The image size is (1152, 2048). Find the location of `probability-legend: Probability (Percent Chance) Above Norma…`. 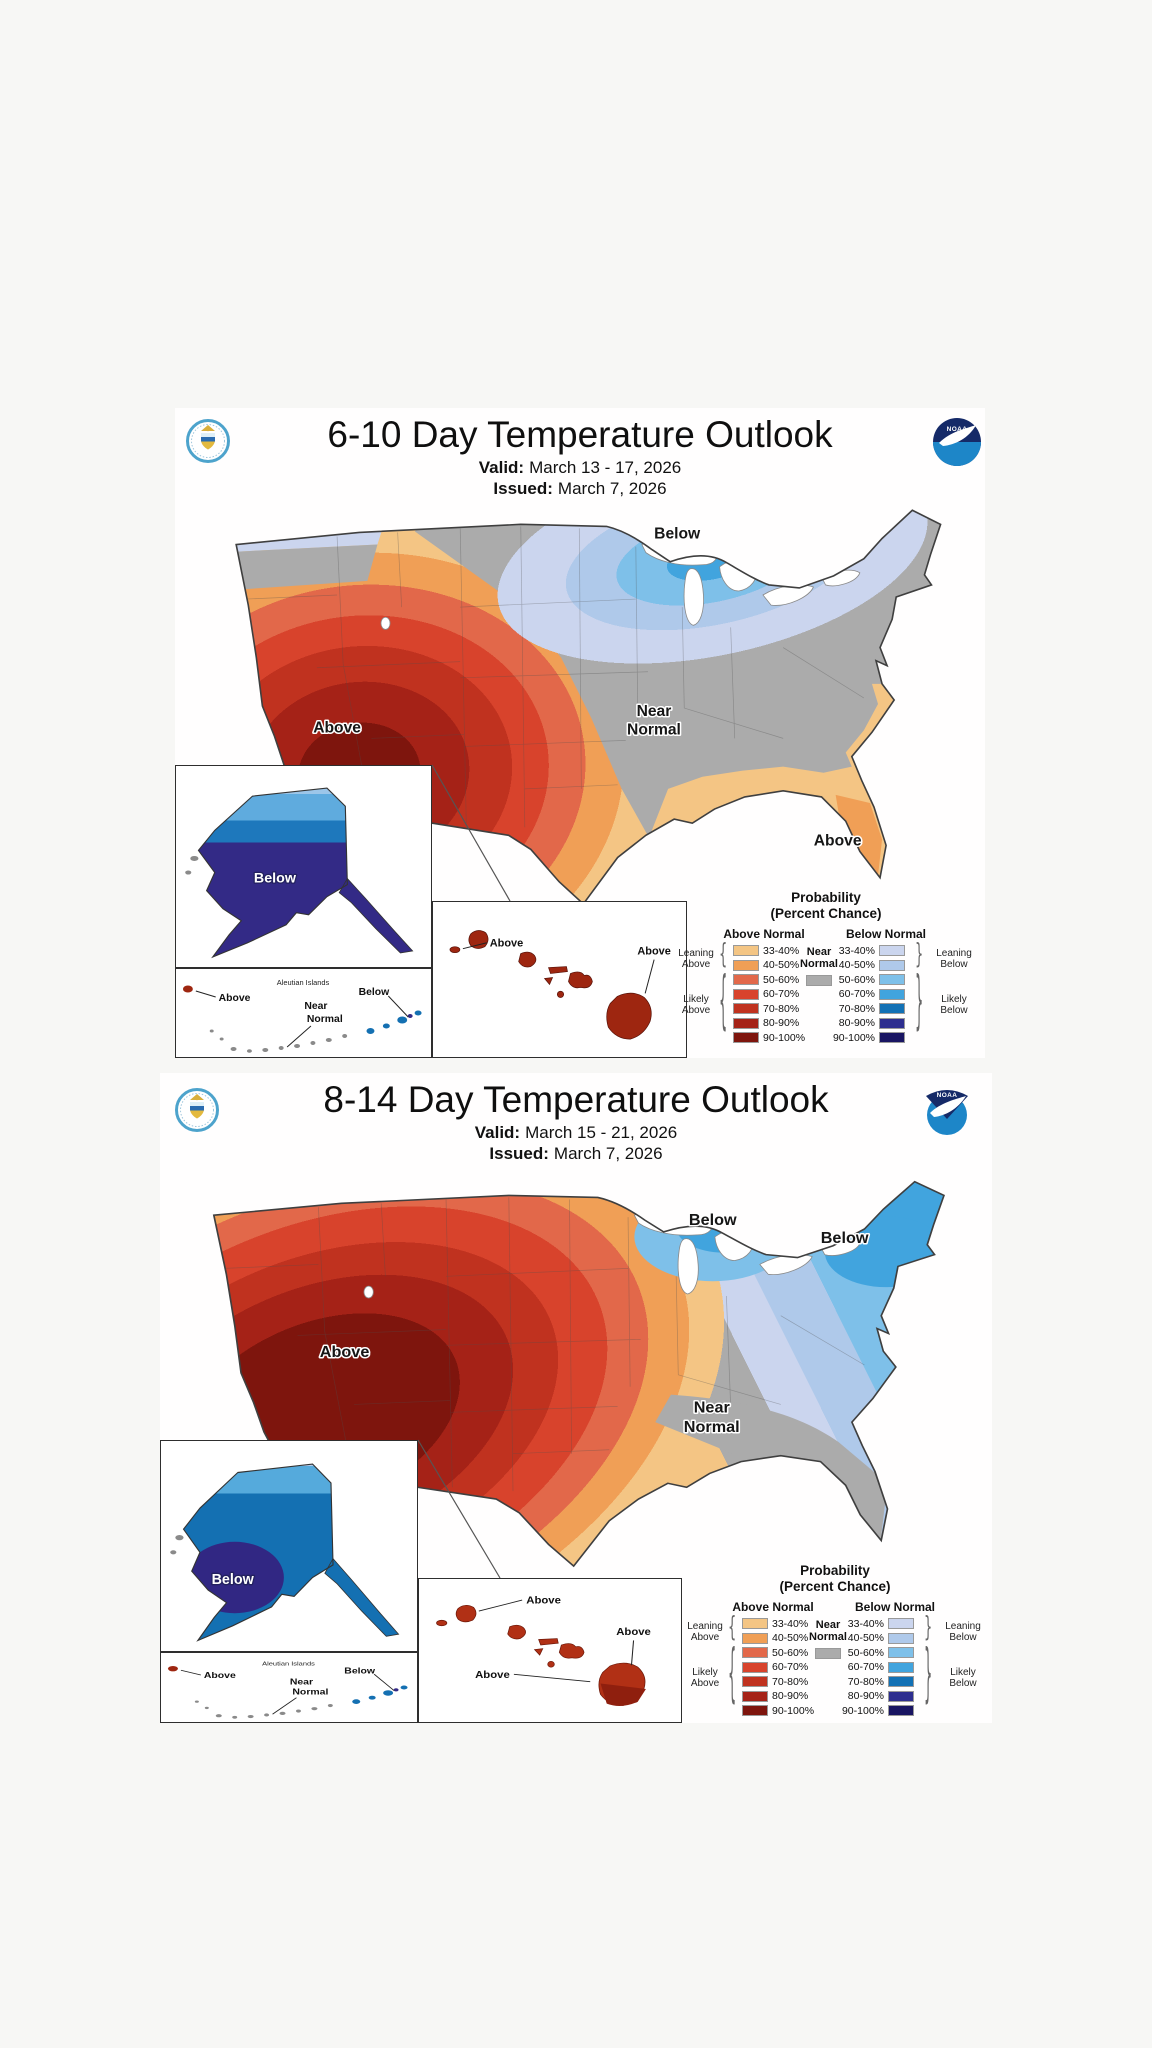

probability-legend: Probability (Percent Chance) Above Norma… is located at coordinates (835, 1643).